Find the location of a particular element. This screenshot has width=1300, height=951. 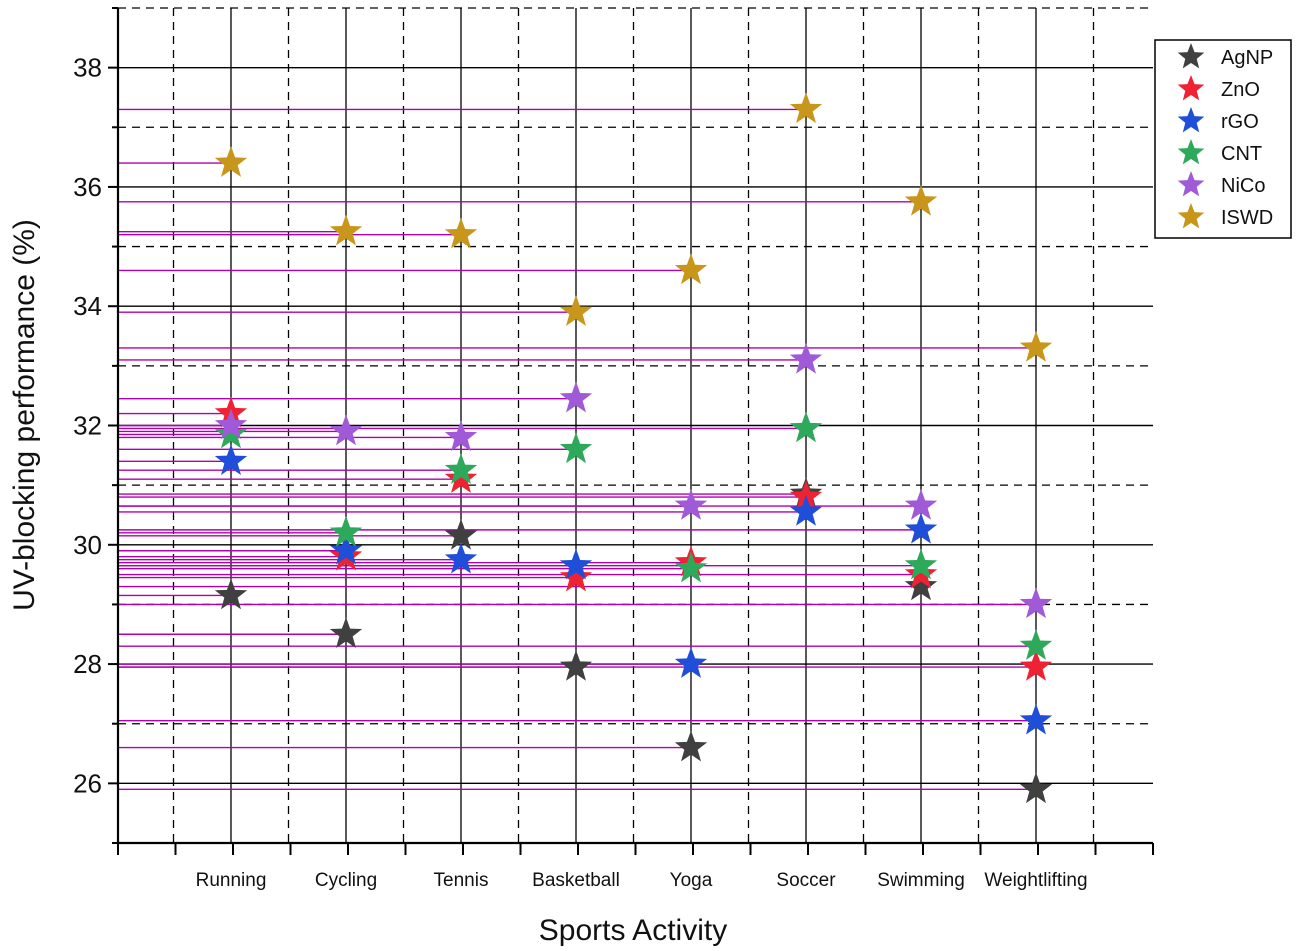

y-tick-label: 36 is located at coordinates (87, 187).